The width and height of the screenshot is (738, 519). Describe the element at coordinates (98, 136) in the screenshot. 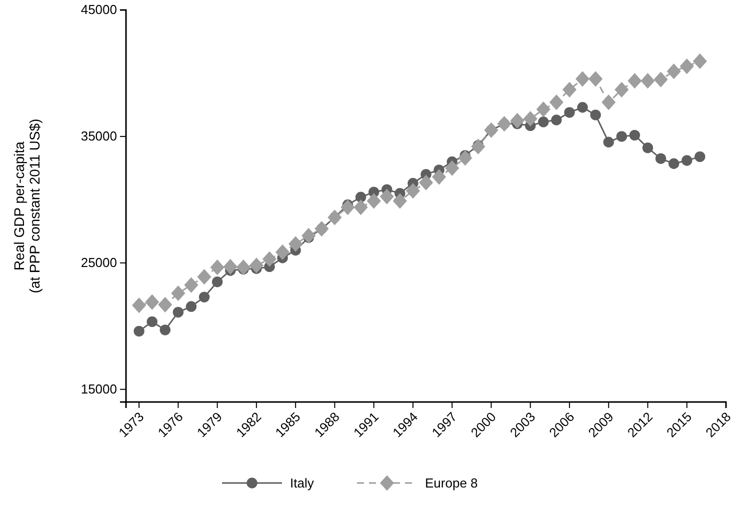

I see `y-tick-label: 35000` at that location.